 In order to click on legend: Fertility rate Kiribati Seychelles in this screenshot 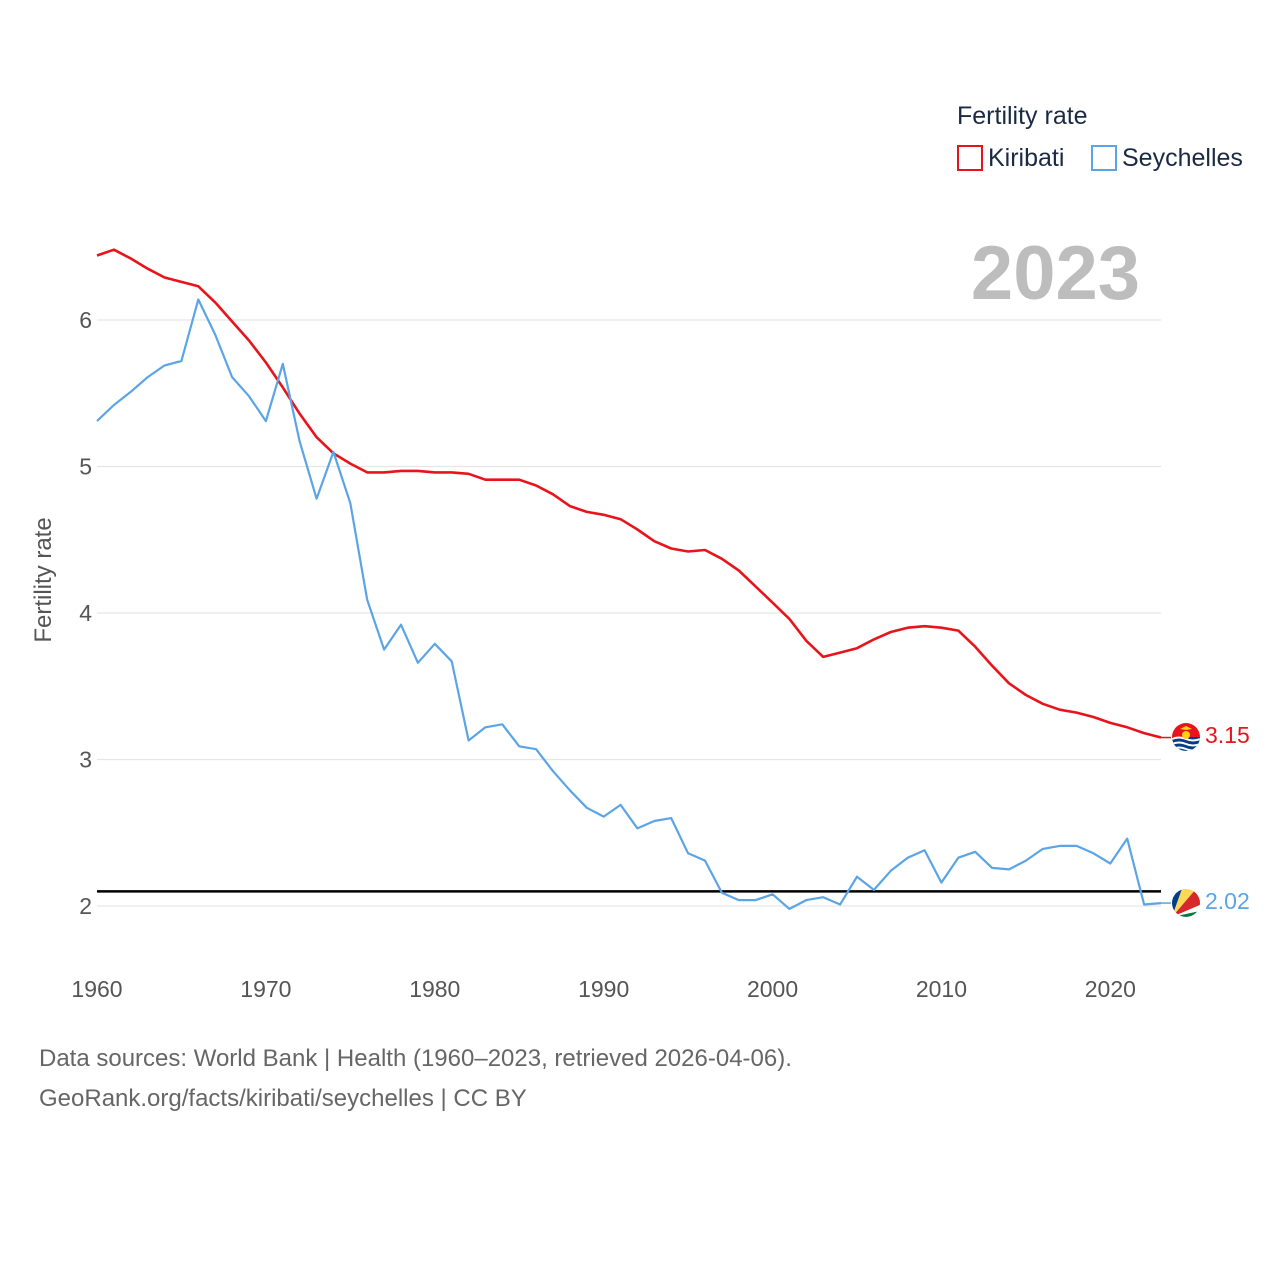, I will do `click(1100, 137)`.